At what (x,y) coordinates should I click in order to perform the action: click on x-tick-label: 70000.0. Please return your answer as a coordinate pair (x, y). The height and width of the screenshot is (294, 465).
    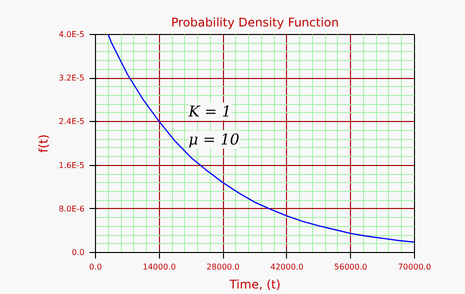
    Looking at the image, I should click on (415, 267).